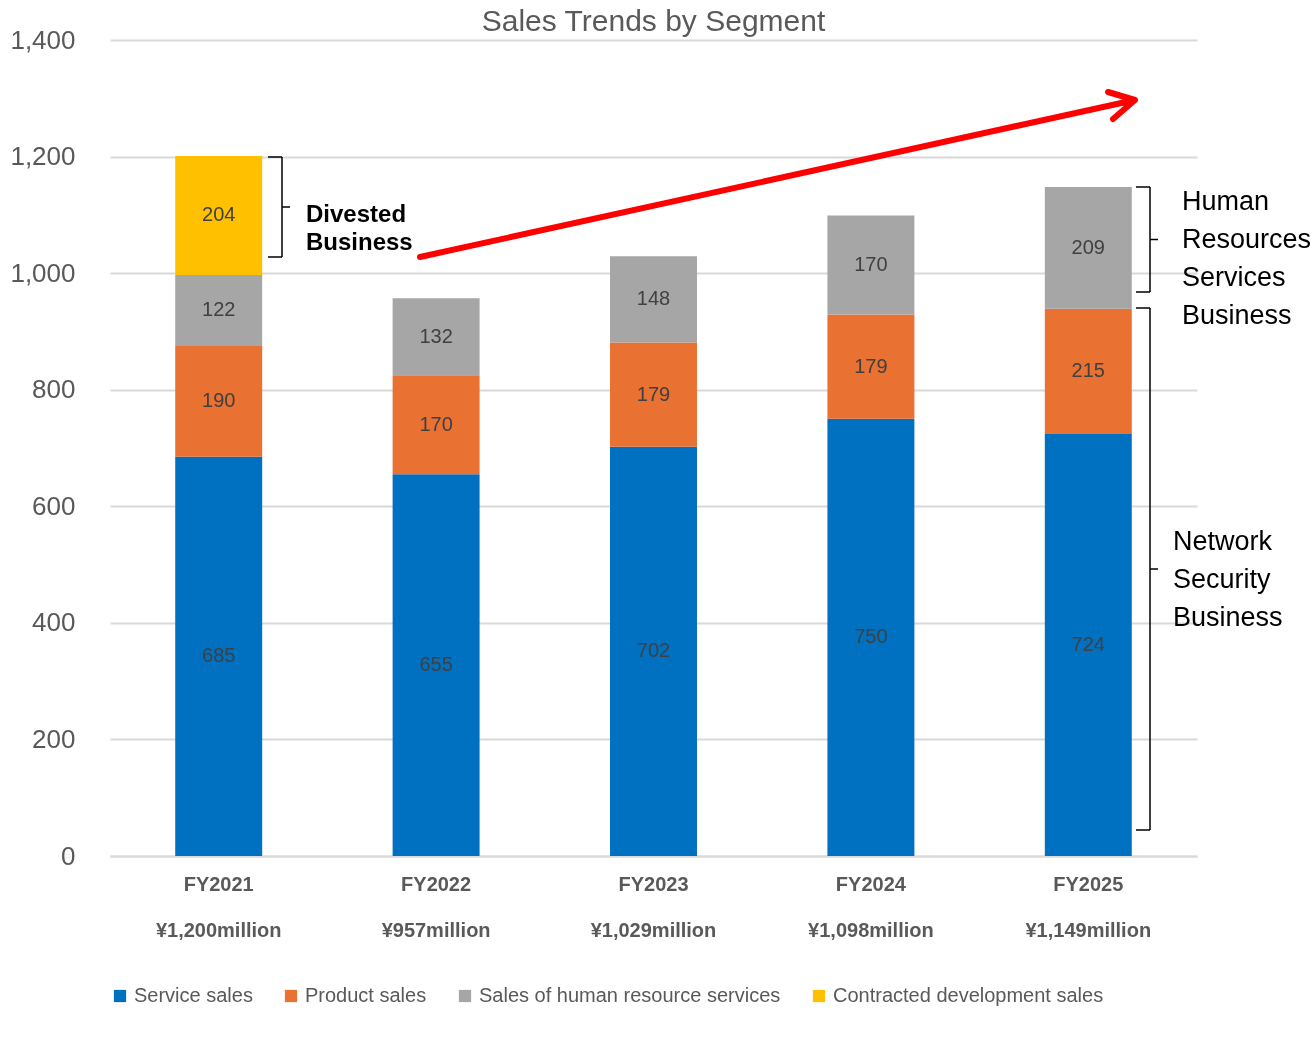  What do you see at coordinates (218, 929) in the screenshot?
I see `total-label: ¥1,200million` at bounding box center [218, 929].